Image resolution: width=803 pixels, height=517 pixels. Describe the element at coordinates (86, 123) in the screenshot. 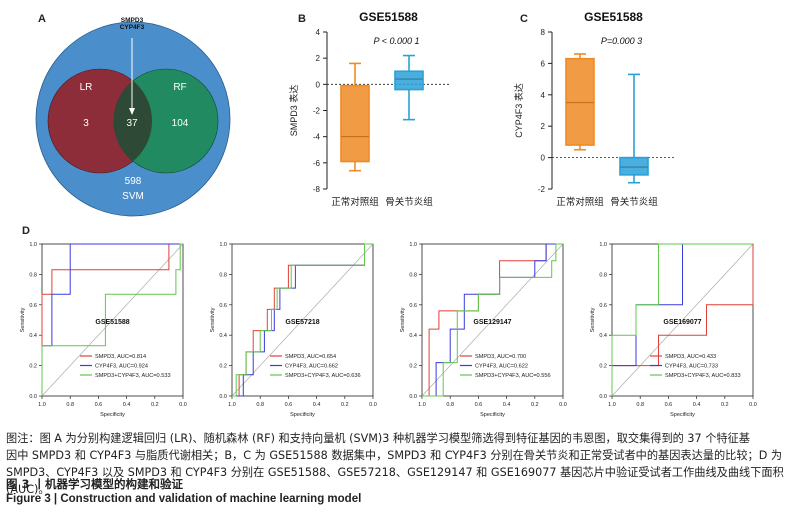

I see `venn-lr-value: 3` at that location.